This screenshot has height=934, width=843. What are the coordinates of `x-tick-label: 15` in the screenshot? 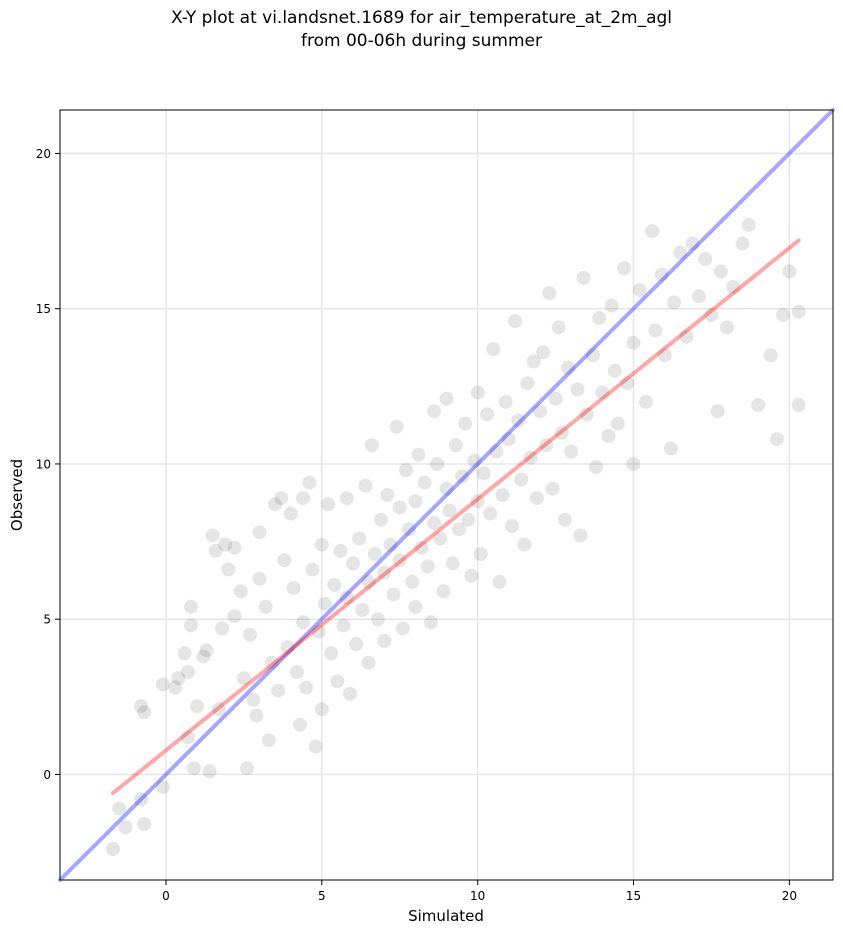 It's located at (633, 896).